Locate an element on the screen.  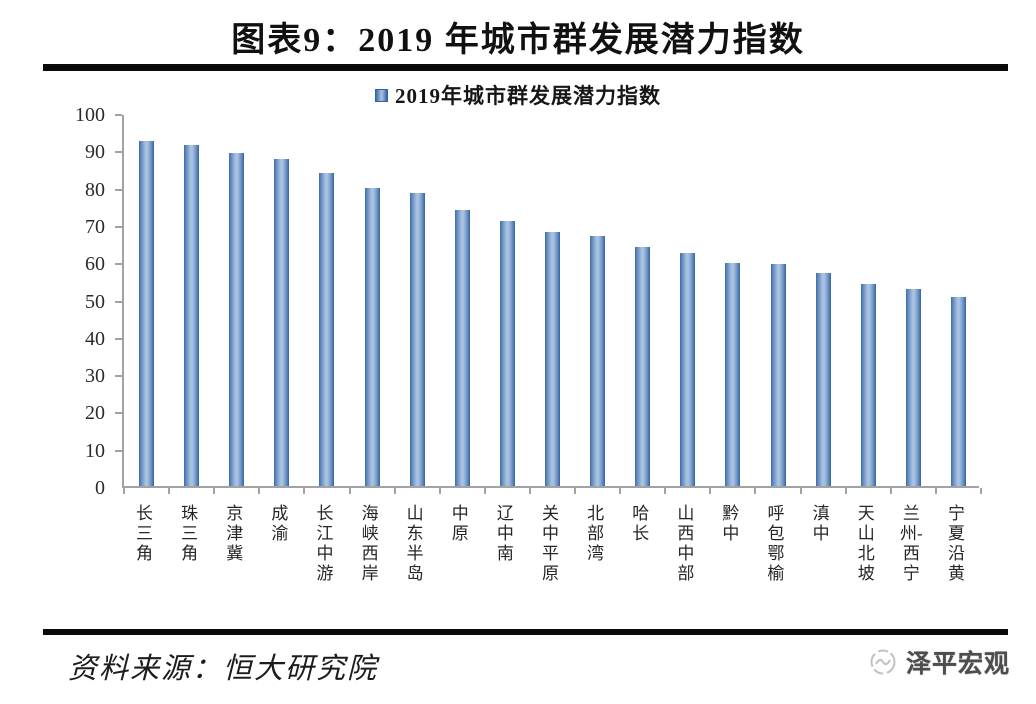
y-tick-label: 60 is located at coordinates (95, 264).